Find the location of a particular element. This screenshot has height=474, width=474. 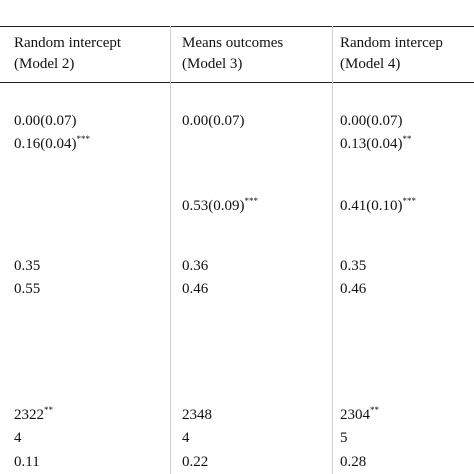

column-header: (Model 2) is located at coordinates (44, 64).